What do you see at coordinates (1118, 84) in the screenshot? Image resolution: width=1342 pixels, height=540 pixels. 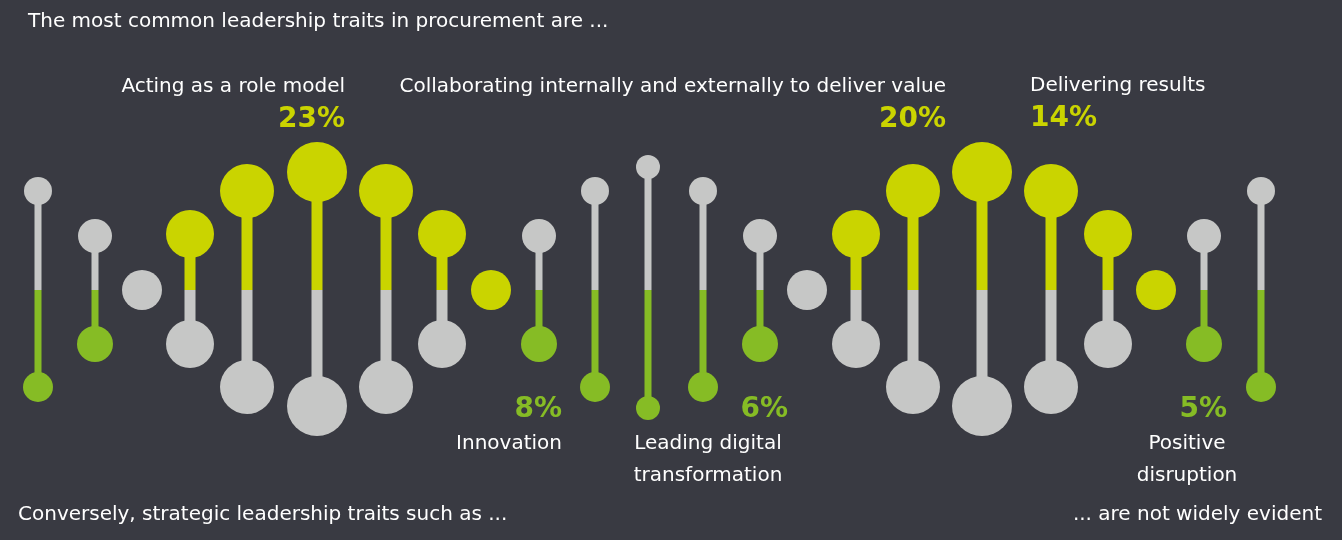 I see `category-label: Delivering results` at bounding box center [1118, 84].